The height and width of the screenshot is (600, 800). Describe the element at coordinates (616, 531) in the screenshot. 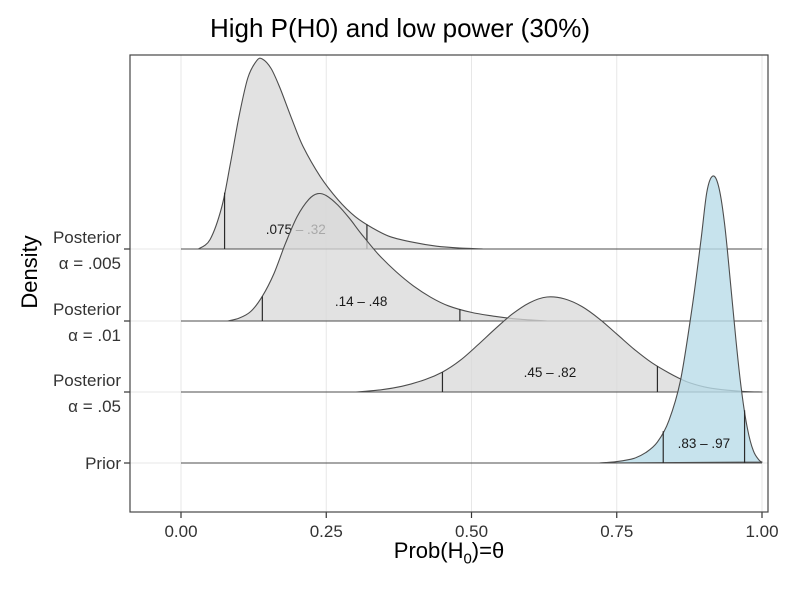

I see `x-tick-label: 0.75` at that location.